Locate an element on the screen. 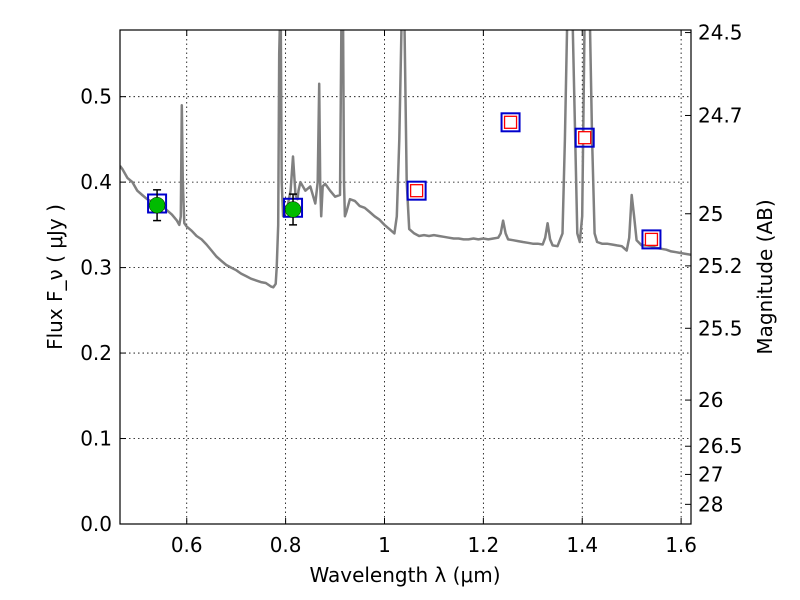 Image resolution: width=800 pixels, height=600 pixels. y-tick-label: 0.4 is located at coordinates (96, 182).